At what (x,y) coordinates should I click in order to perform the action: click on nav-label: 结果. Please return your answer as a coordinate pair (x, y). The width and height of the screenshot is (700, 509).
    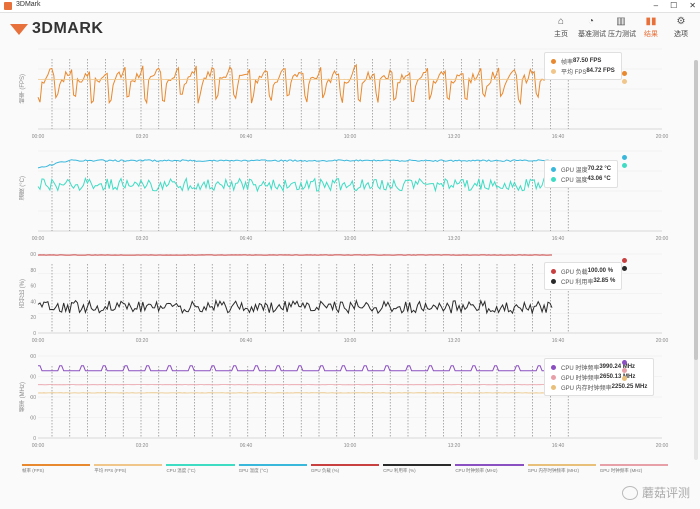
    Looking at the image, I should click on (651, 34).